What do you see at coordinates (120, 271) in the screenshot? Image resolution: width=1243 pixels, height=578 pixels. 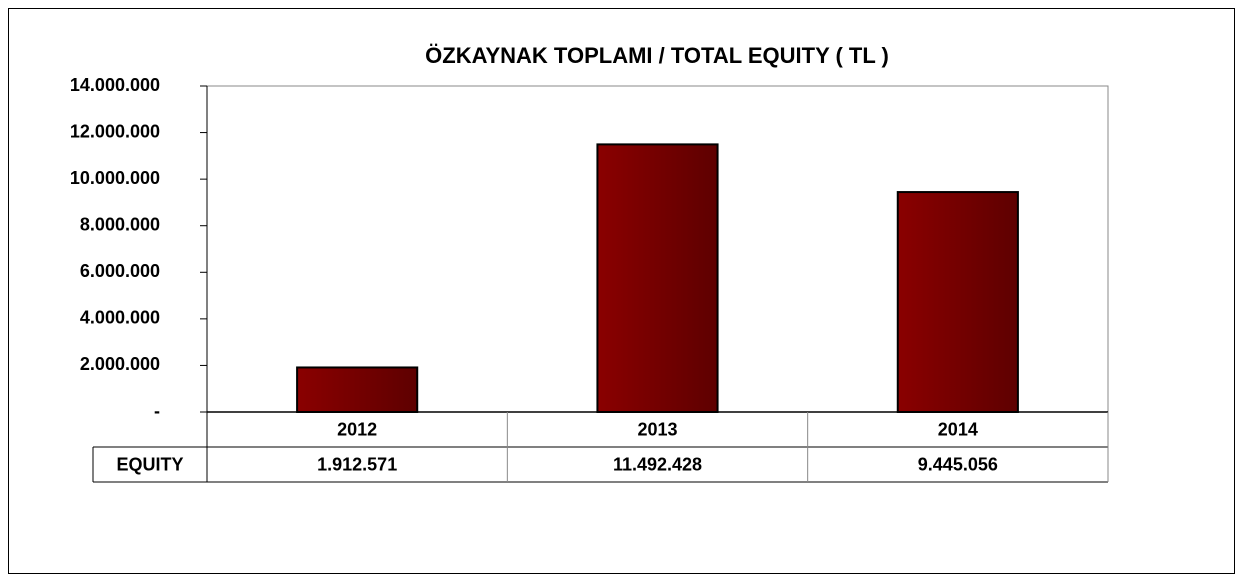 I see `y-tick-label: 6.000.000` at bounding box center [120, 271].